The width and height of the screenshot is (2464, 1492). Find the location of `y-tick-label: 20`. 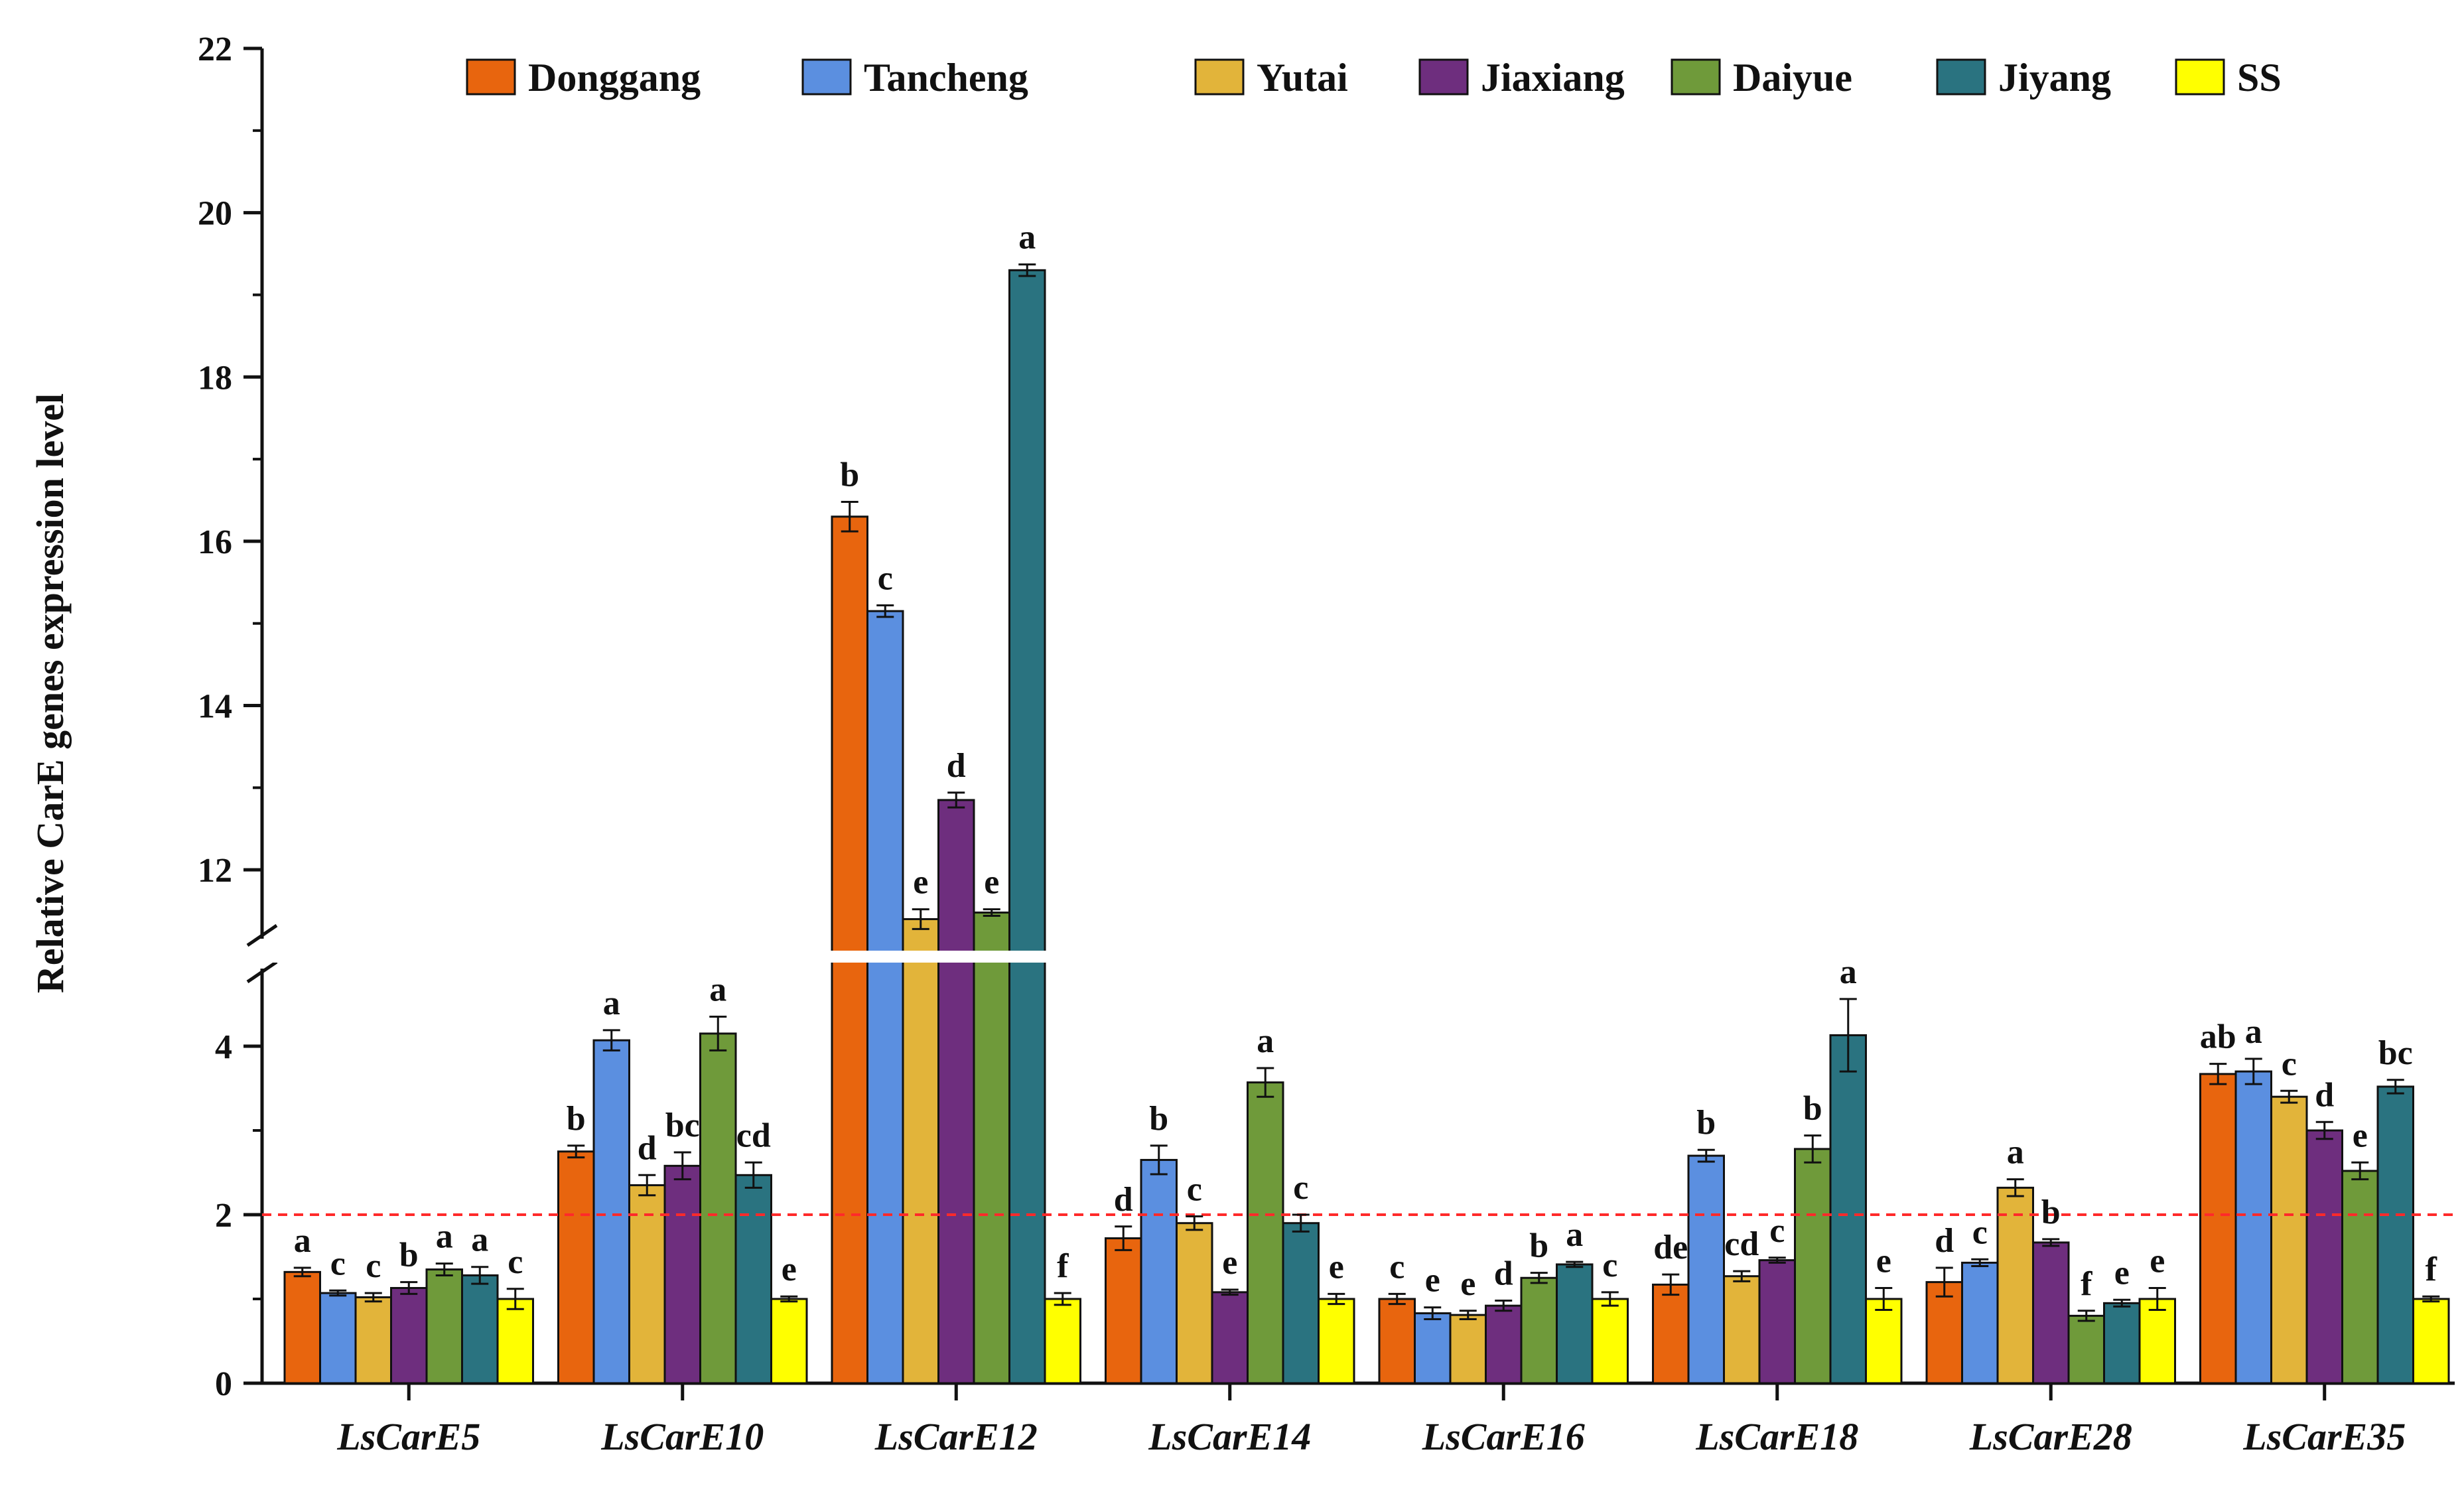

y-tick-label: 20 is located at coordinates (215, 214).